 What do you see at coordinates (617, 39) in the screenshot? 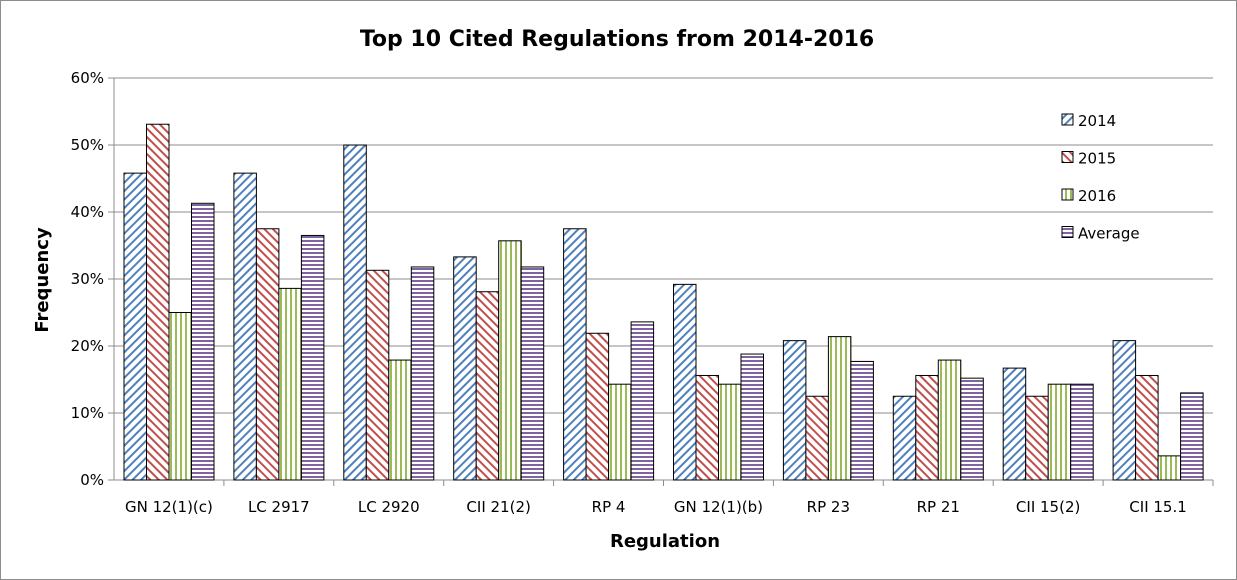
I see `chart-title: Top 10 Cited Regulations from 2014-2016` at bounding box center [617, 39].